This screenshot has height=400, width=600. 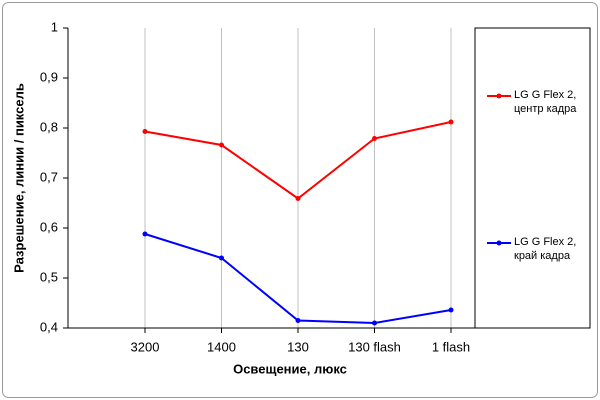 I want to click on y-tick-label: 0,5, so click(x=49, y=276).